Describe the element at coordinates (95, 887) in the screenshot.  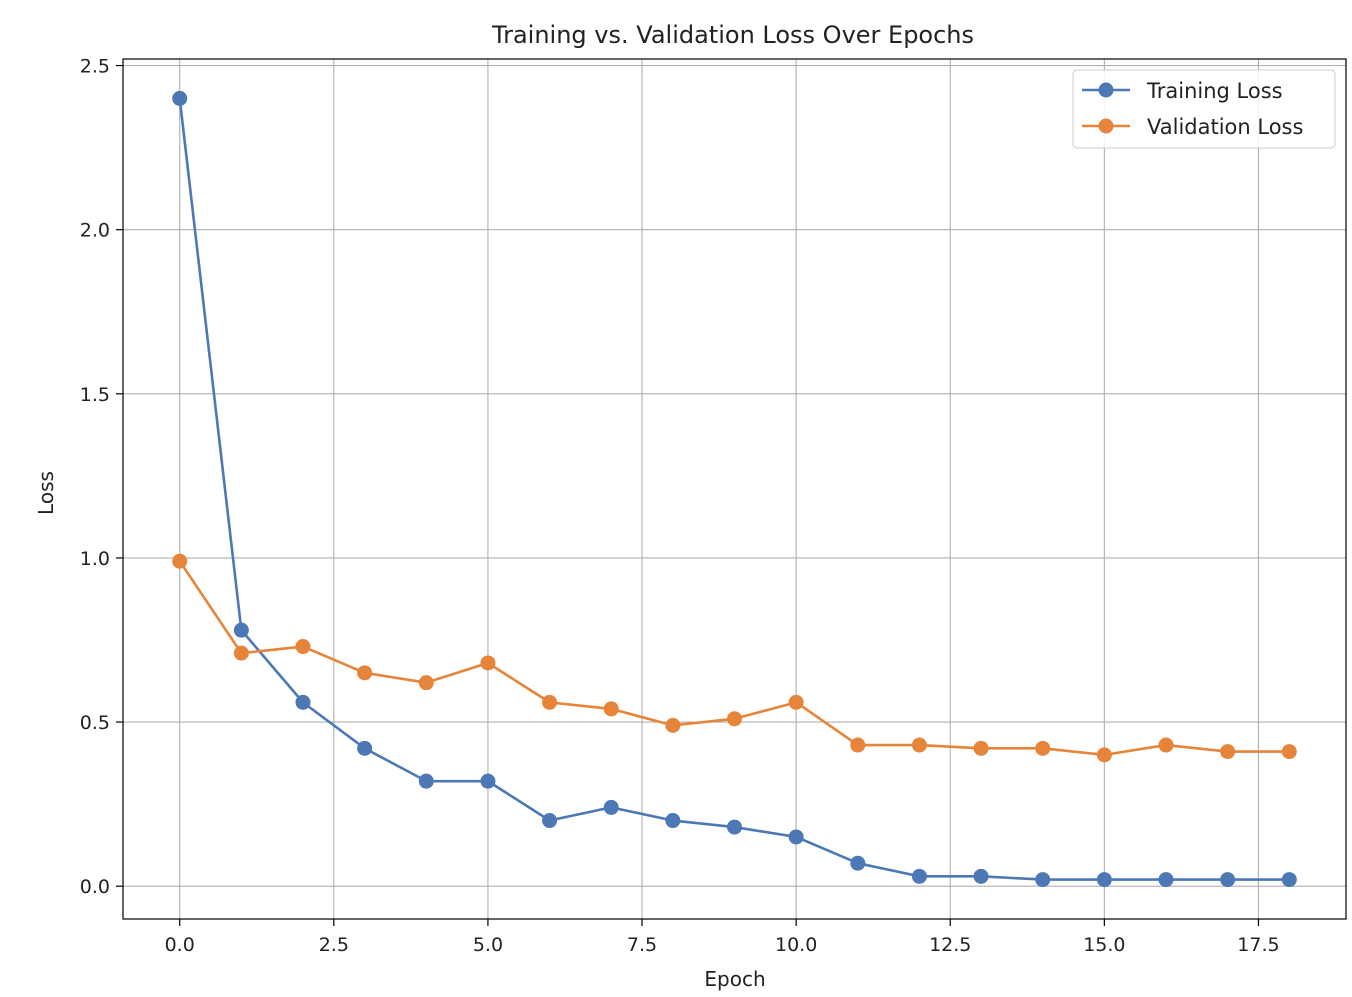
I see `y-tick-label: 0.0` at that location.